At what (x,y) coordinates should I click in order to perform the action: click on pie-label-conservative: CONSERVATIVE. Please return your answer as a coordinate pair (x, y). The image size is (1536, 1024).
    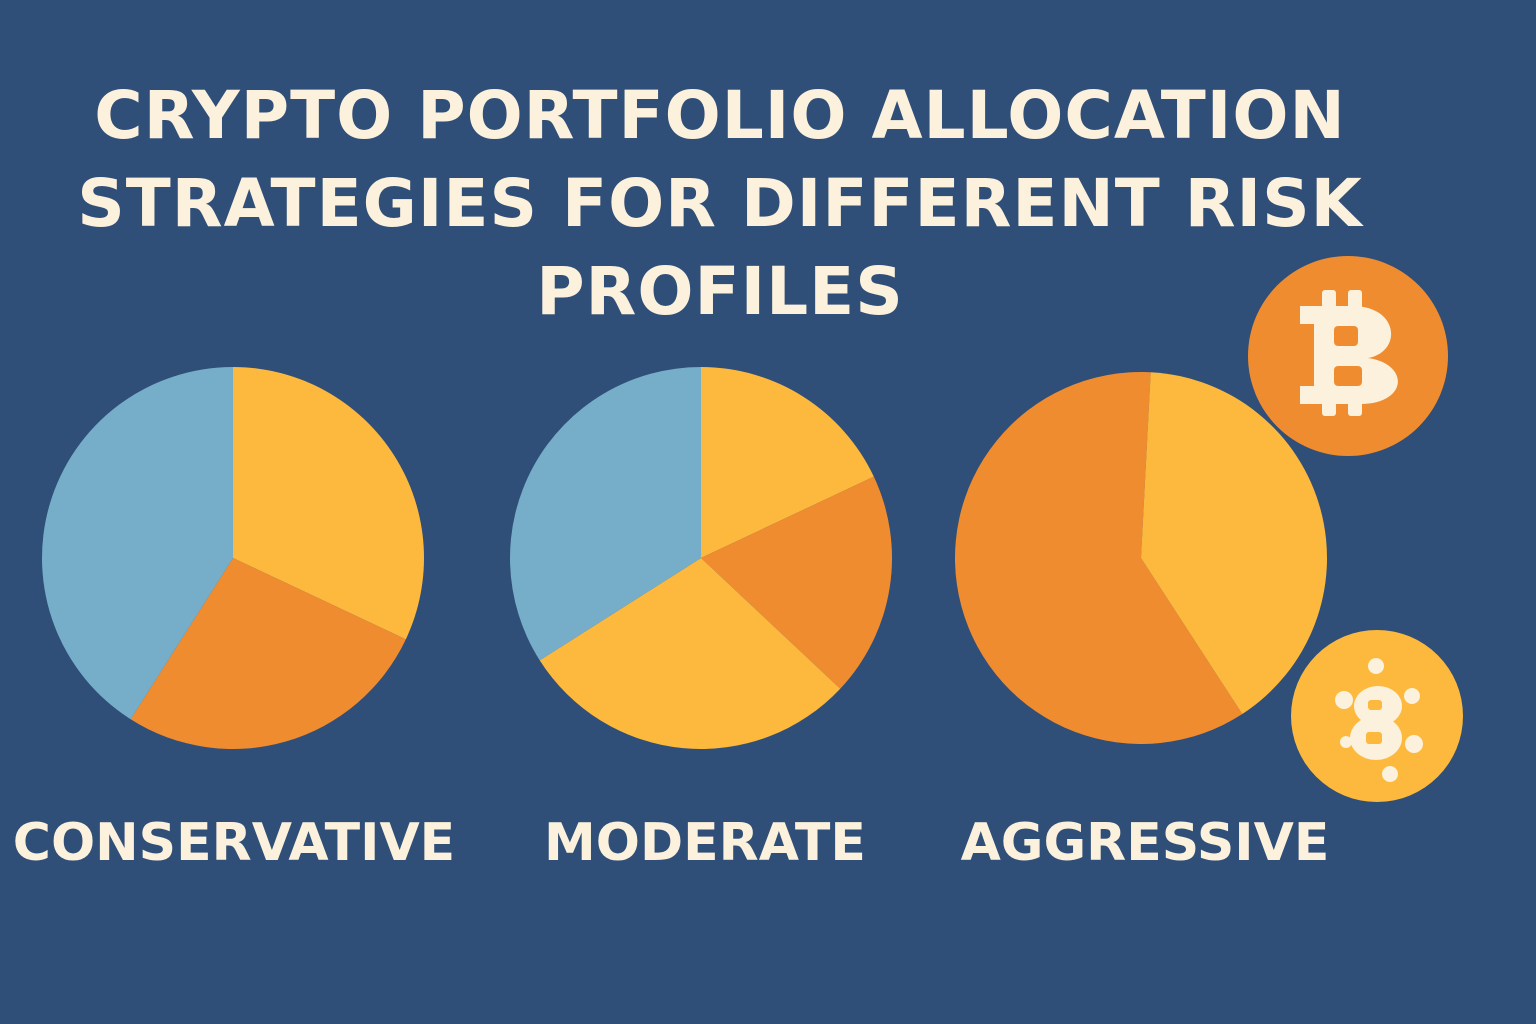
    Looking at the image, I should click on (234, 843).